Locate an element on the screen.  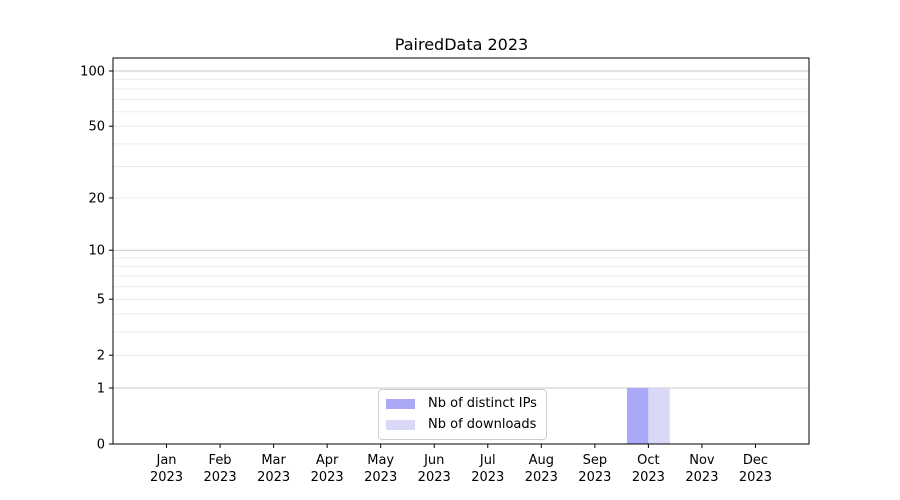
legend-item-downloads: Nb of downloads is located at coordinates (461, 425).